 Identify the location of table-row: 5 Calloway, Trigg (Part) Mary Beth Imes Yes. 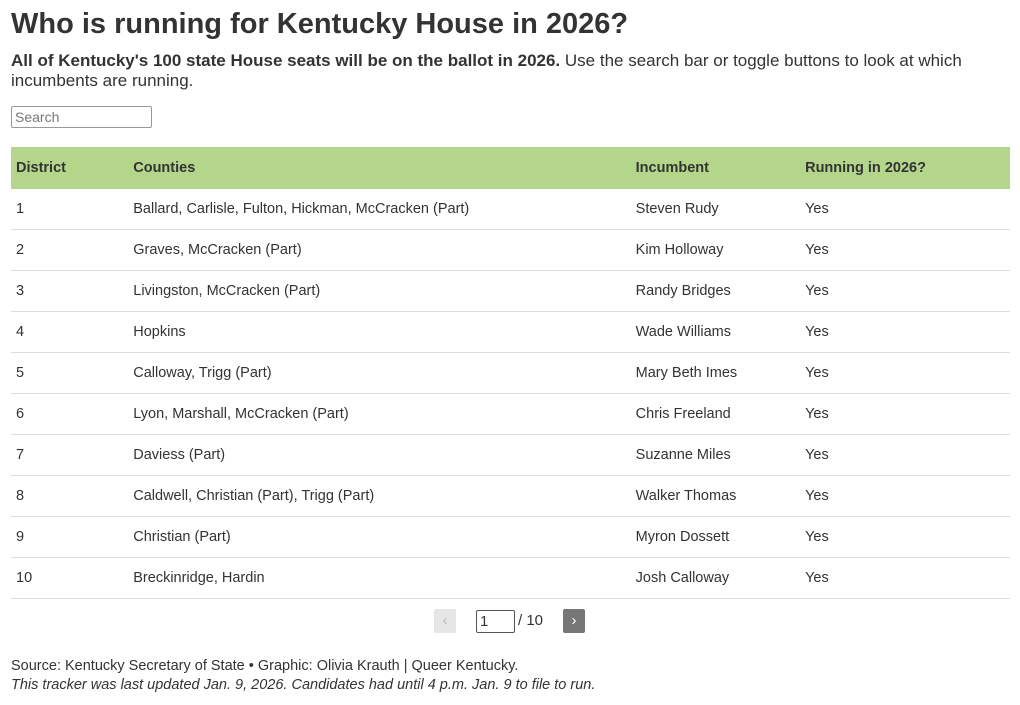
(510, 373).